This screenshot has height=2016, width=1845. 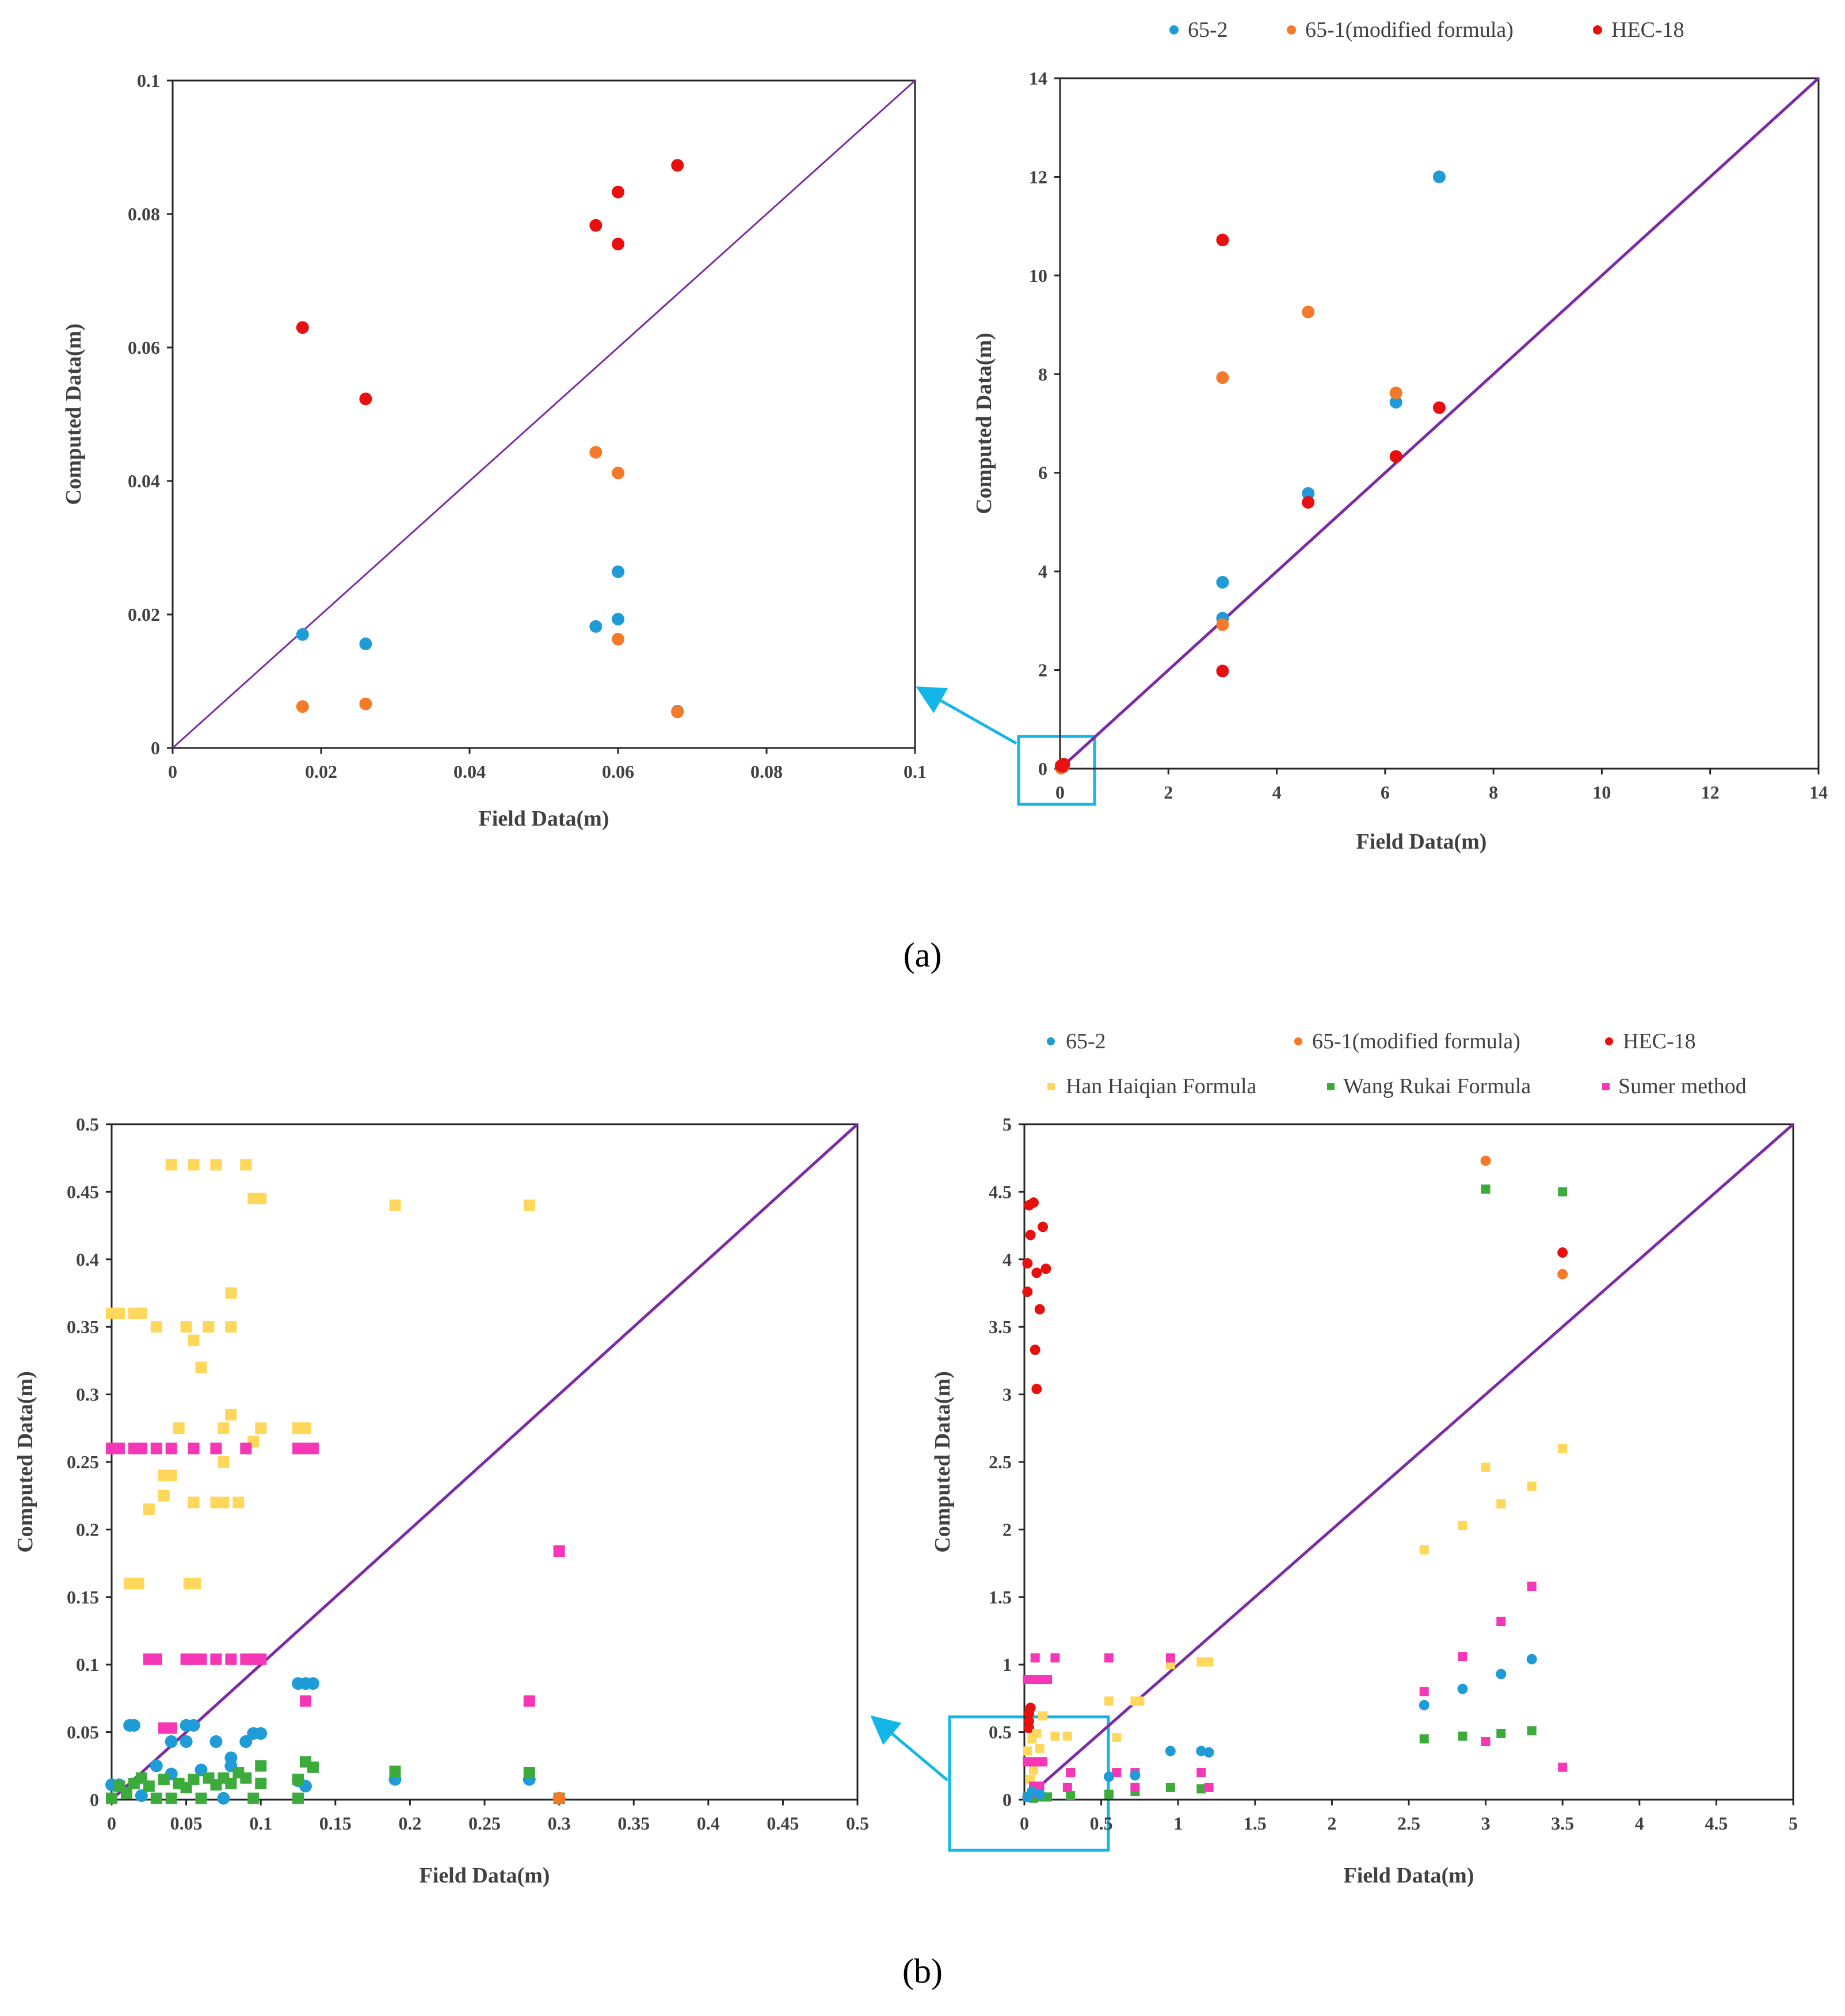 I want to click on y-tick-label: 1.5, so click(x=1000, y=1597).